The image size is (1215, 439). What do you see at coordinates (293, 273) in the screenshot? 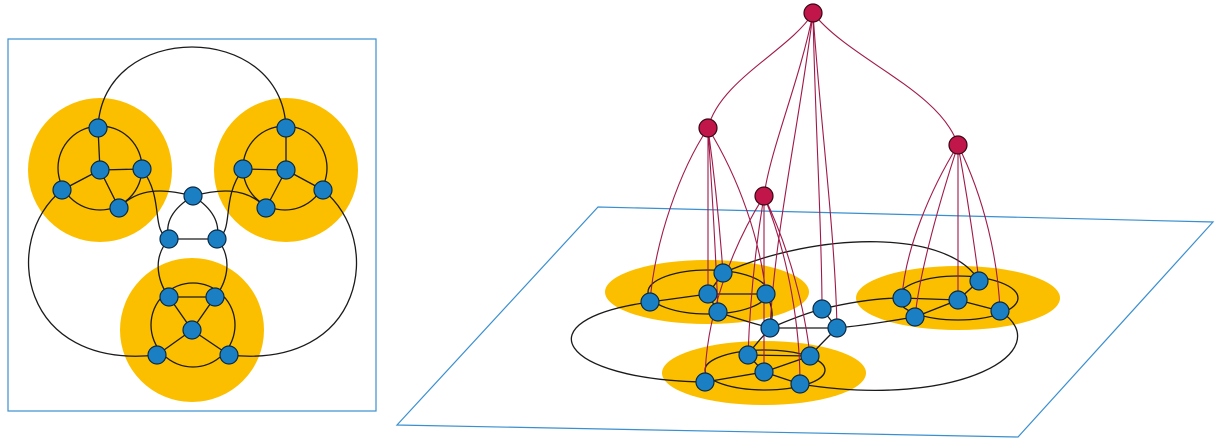
I see `edge-arc-right` at bounding box center [293, 273].